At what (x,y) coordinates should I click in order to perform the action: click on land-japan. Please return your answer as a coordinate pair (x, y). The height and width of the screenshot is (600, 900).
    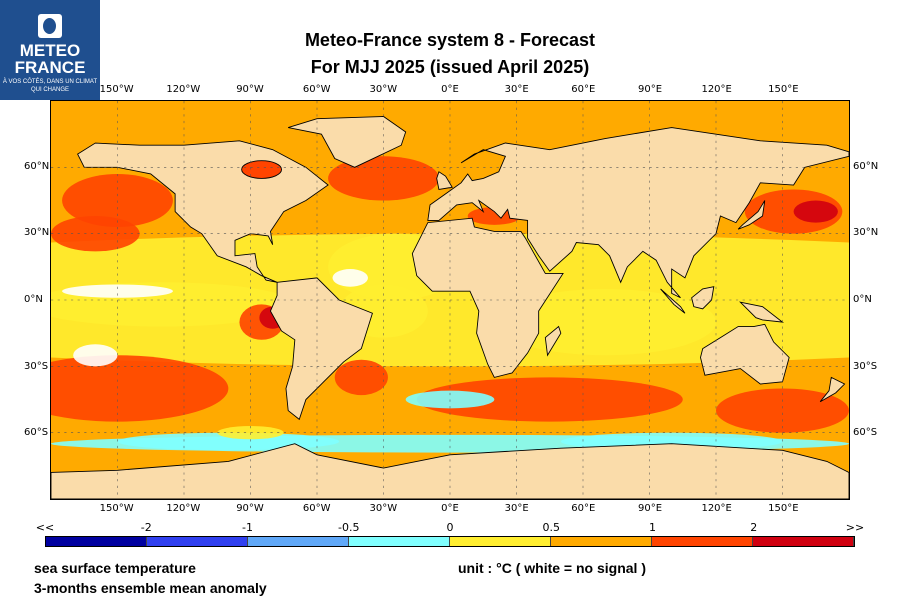
    Looking at the image, I should click on (751, 215).